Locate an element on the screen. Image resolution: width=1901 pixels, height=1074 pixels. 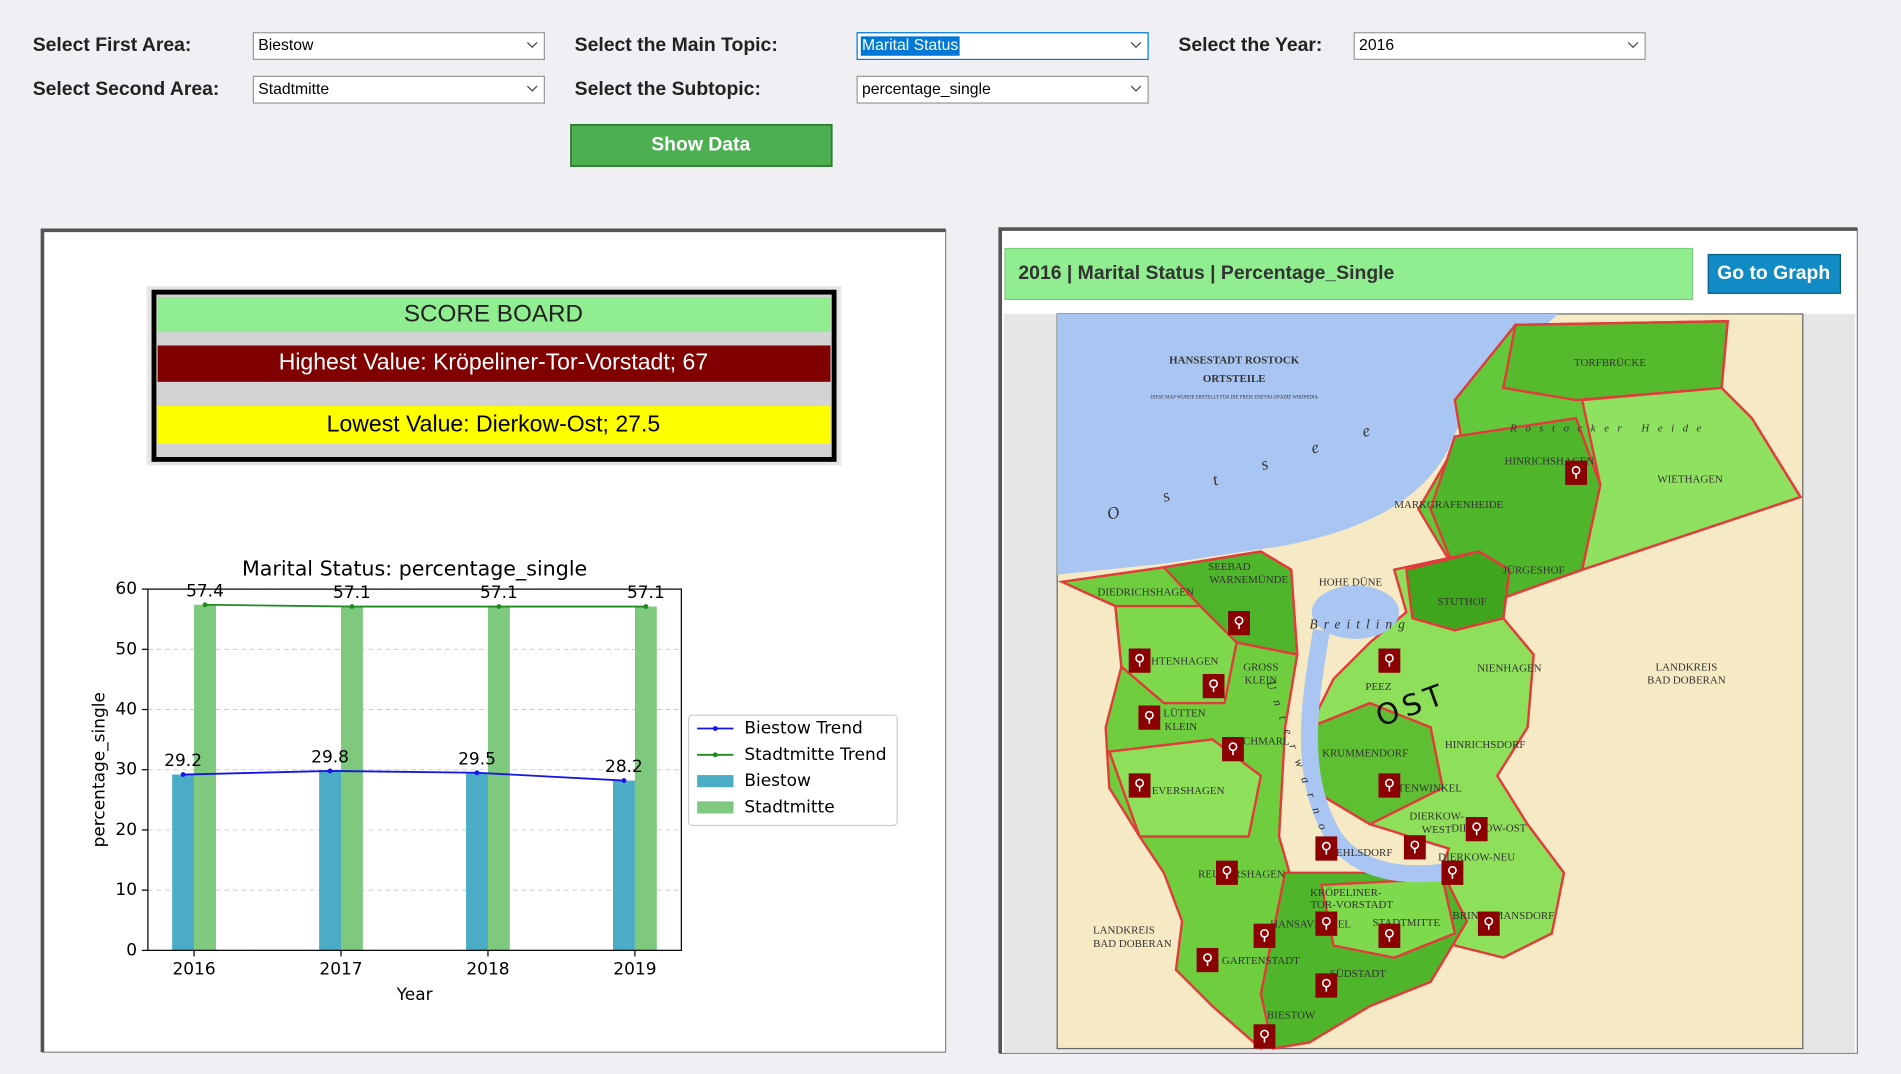
legend-label: Biestow is located at coordinates (777, 781).